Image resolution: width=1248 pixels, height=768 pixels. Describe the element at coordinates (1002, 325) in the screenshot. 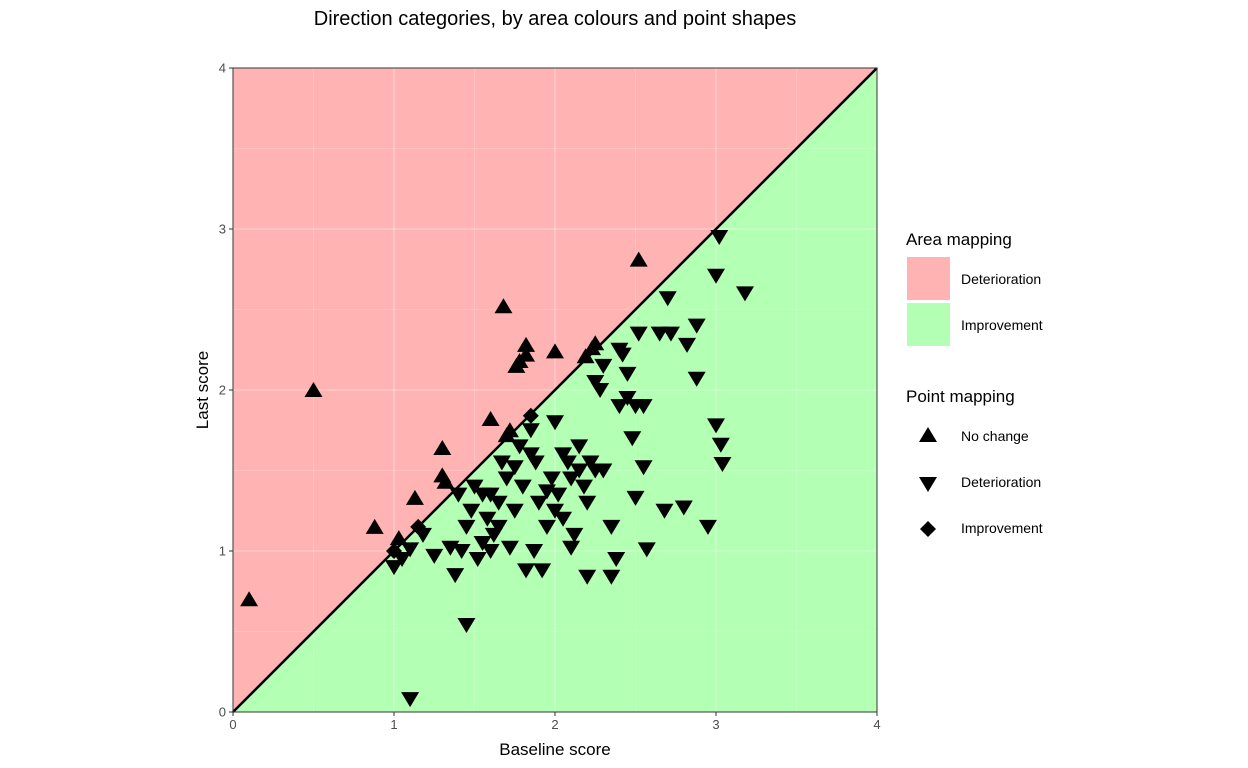

I see `legend-label-improvement-area: Improvement` at that location.